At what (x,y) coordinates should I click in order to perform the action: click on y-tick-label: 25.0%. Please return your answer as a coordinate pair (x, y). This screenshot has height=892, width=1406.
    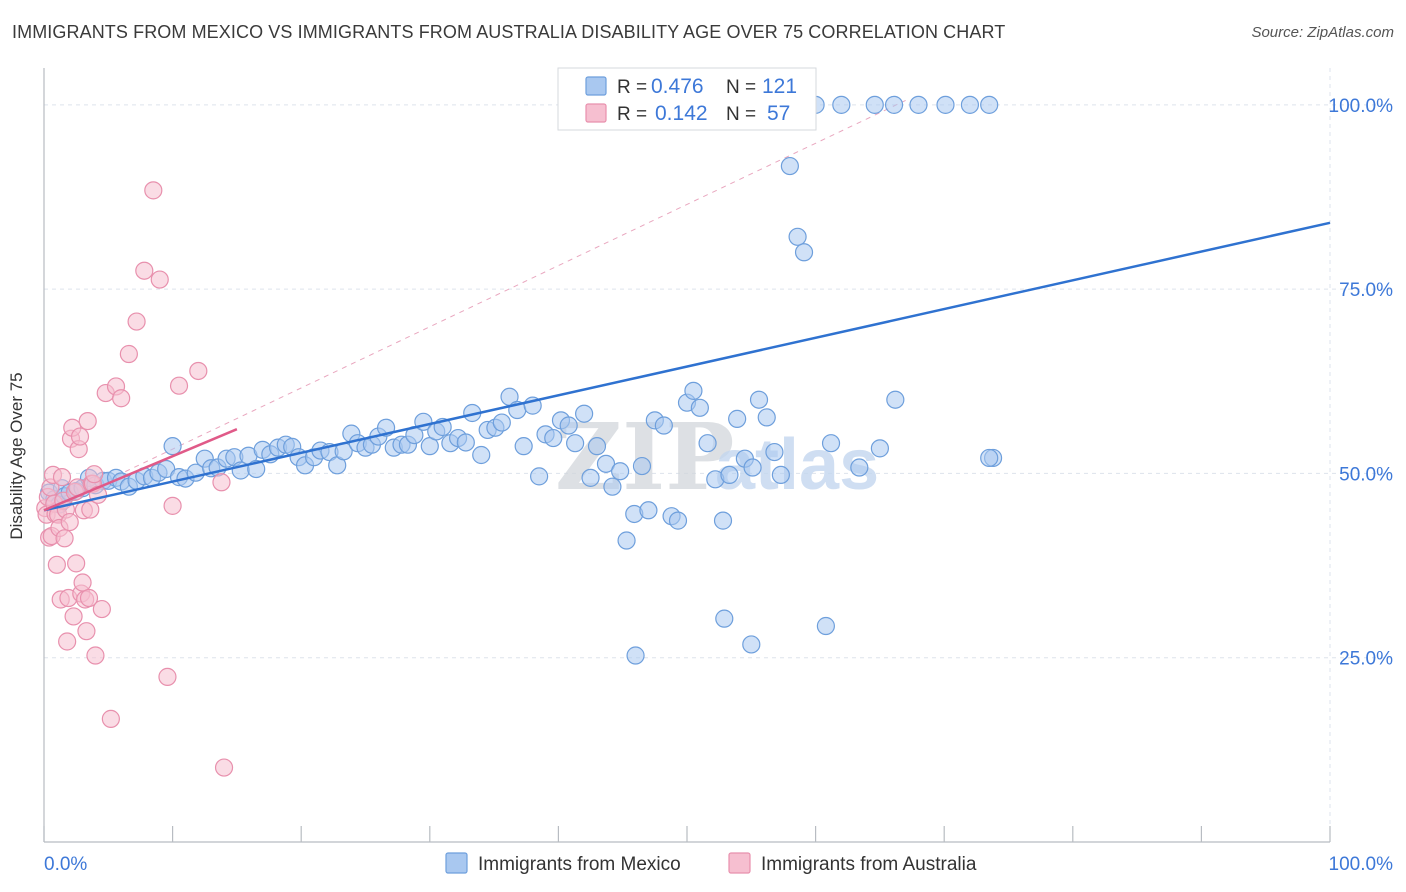
    Looking at the image, I should click on (1366, 659).